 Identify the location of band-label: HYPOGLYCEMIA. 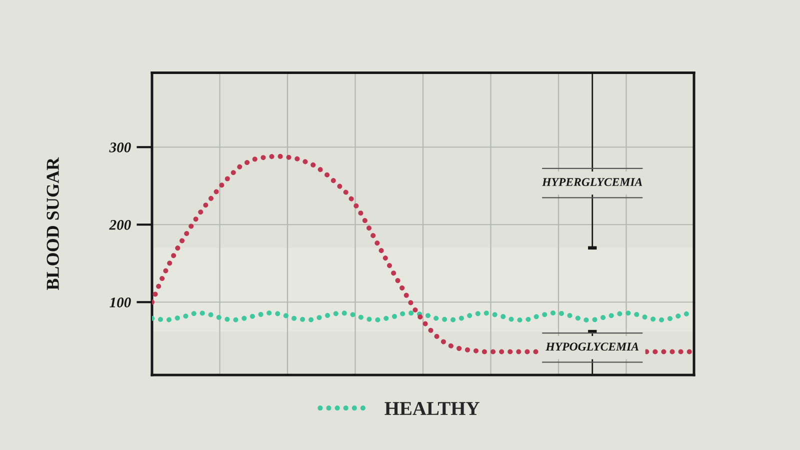
(592, 346).